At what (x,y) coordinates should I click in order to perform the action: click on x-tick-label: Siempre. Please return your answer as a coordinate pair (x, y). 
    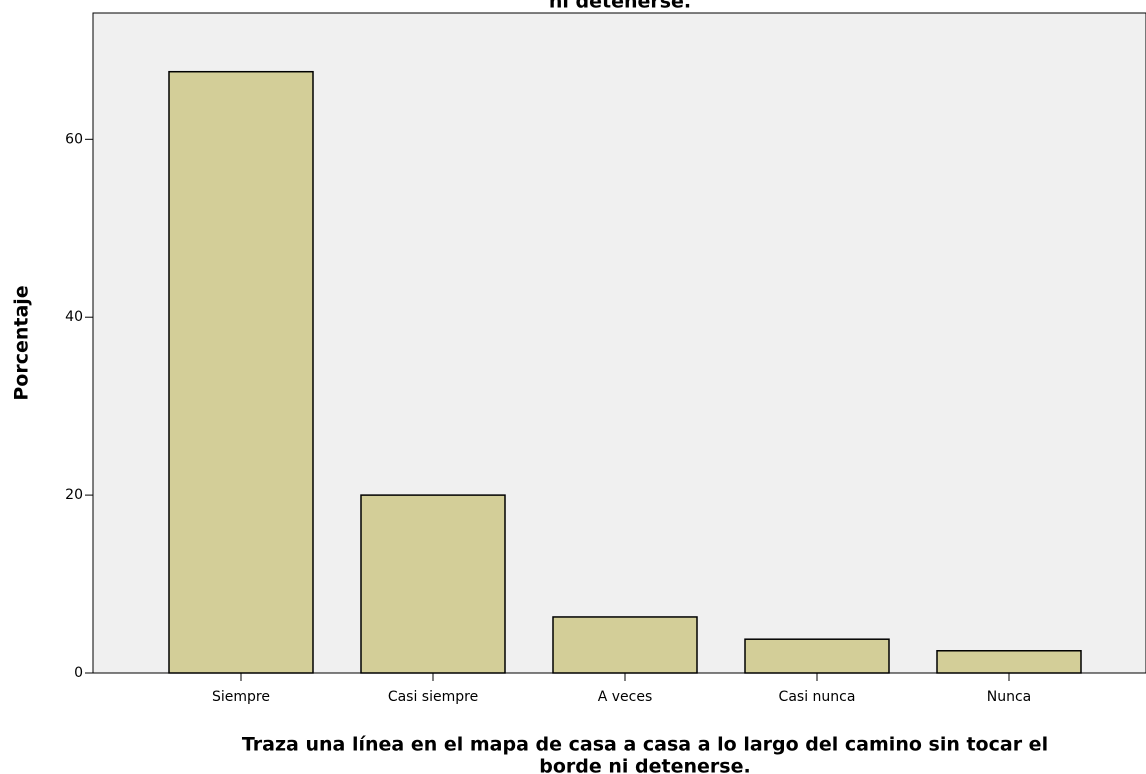
    Looking at the image, I should click on (241, 697).